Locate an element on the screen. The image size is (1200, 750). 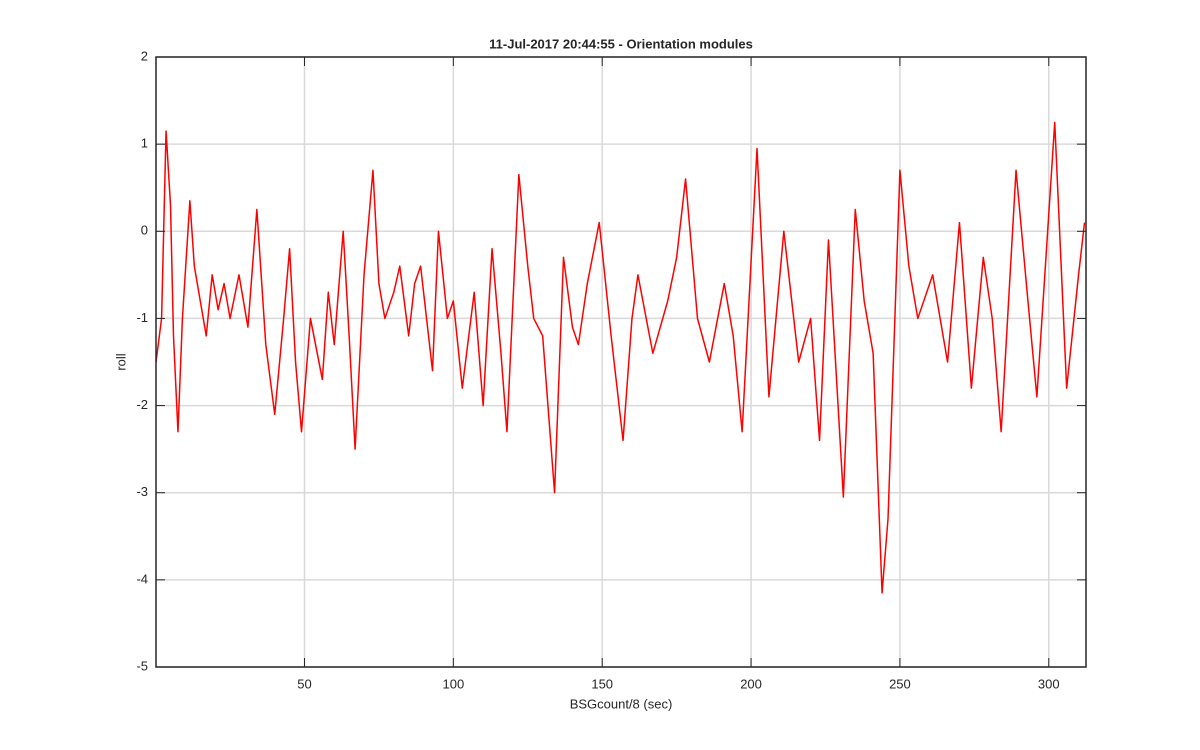
x-tick-label: 50 is located at coordinates (304, 683).